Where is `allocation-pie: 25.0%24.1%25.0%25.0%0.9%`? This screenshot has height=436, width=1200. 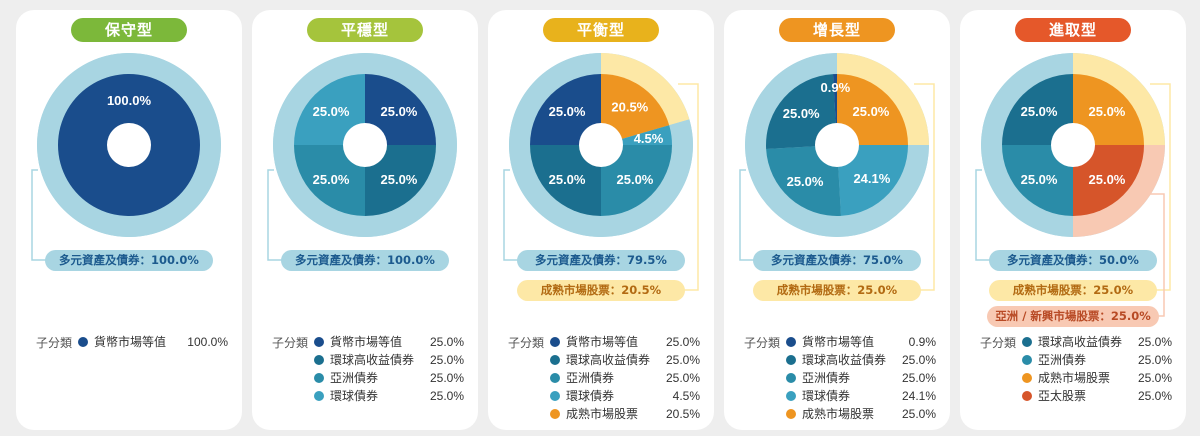
allocation-pie: 25.0%24.1%25.0%25.0%0.9% is located at coordinates (837, 172).